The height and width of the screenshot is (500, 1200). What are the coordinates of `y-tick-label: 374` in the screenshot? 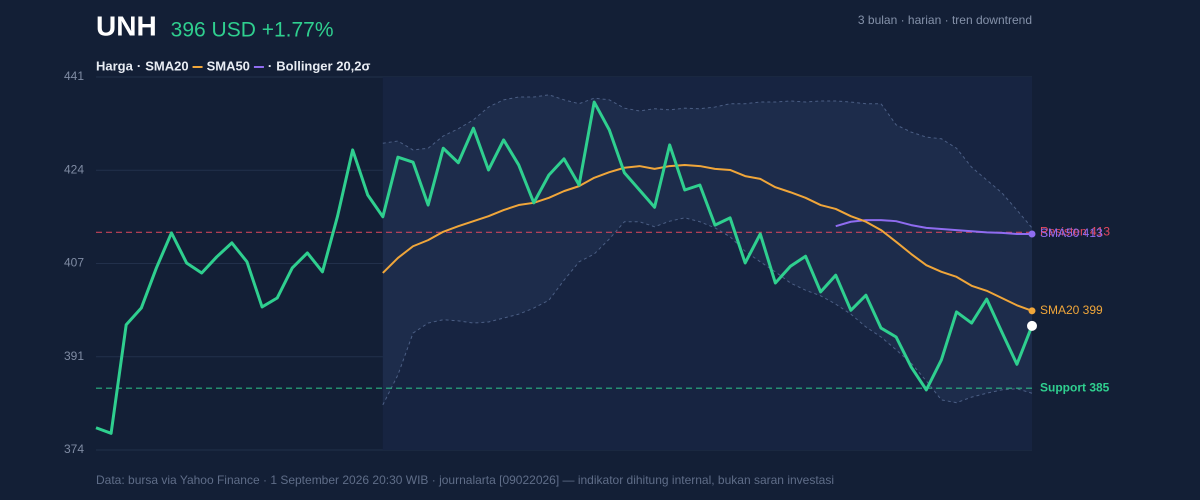 It's located at (74, 449).